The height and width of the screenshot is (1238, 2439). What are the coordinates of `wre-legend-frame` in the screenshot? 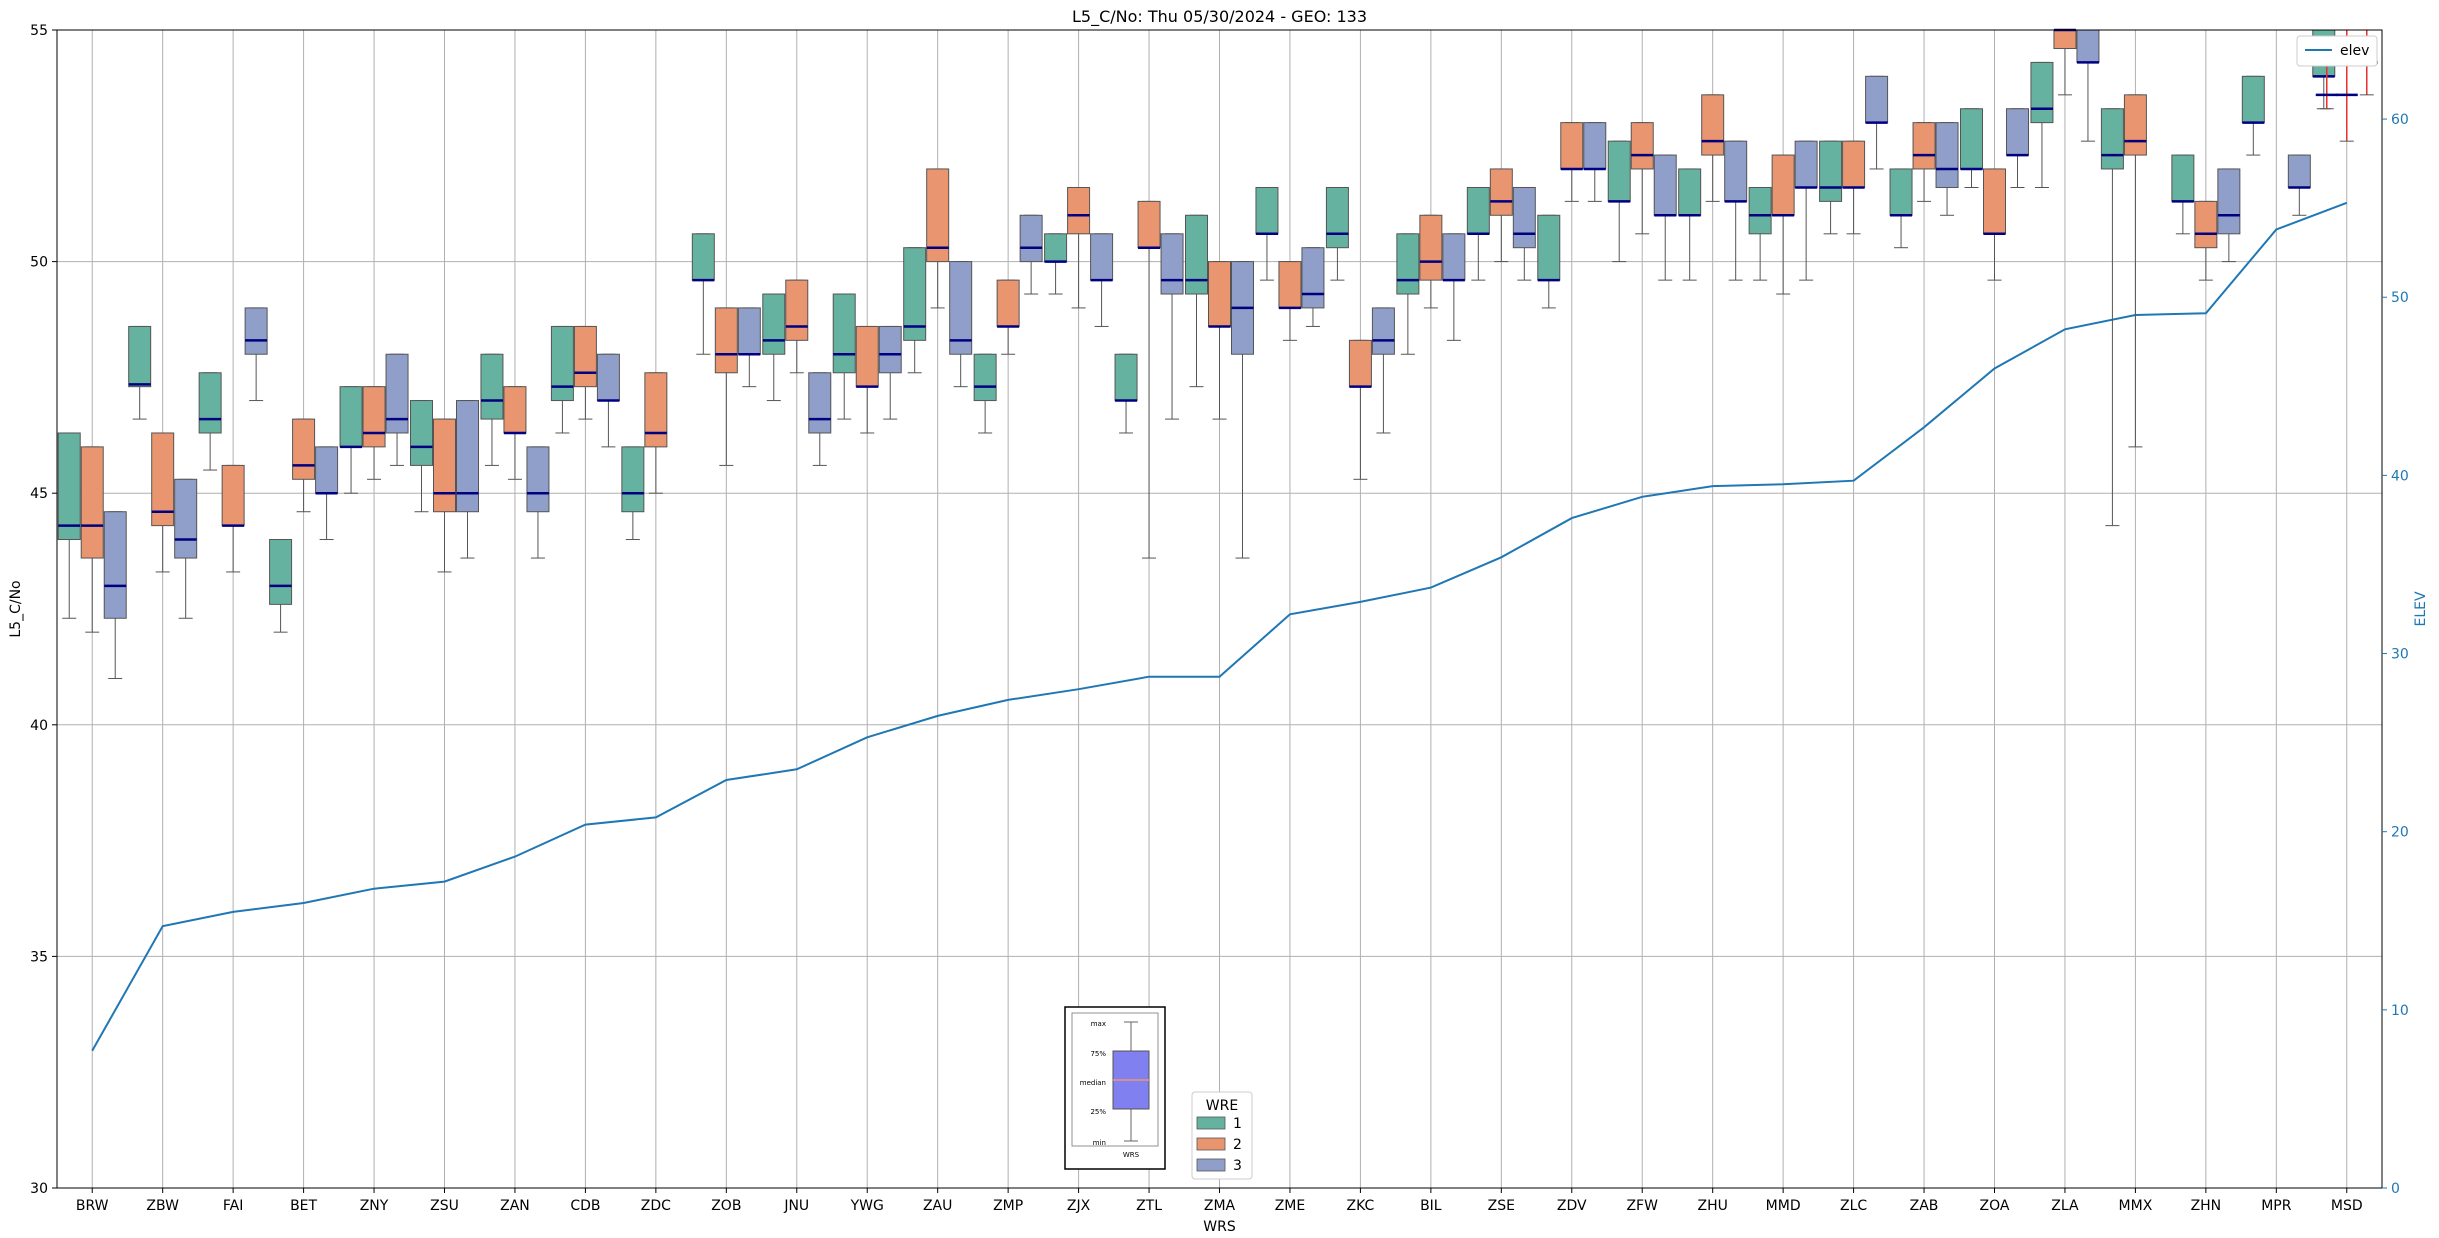 It's located at (1222, 1135).